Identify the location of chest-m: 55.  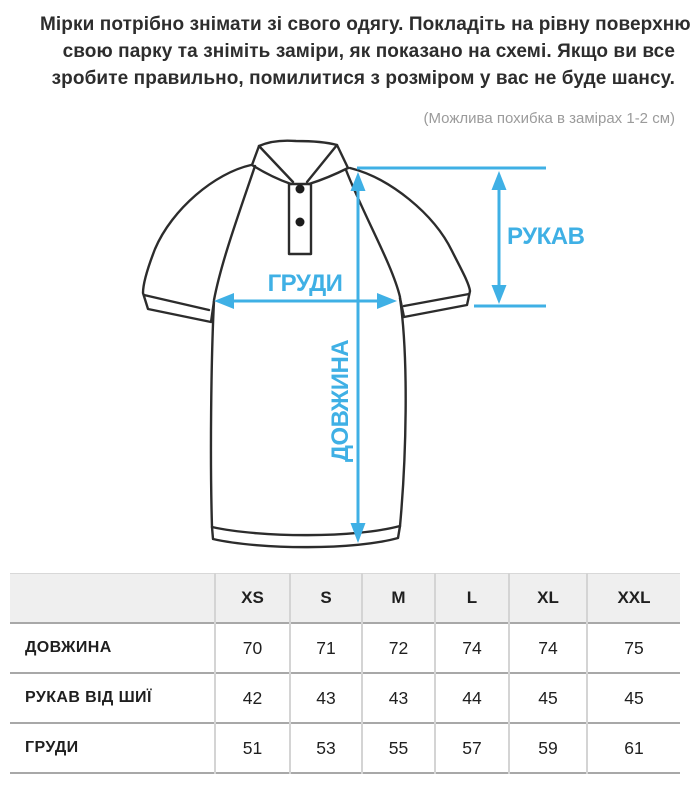
(398, 748).